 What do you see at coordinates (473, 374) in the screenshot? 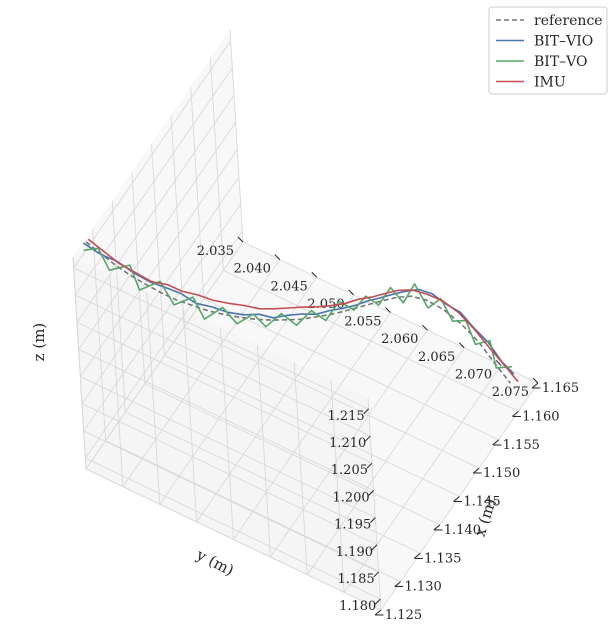
I see `y-tick-label: 2.070` at bounding box center [473, 374].